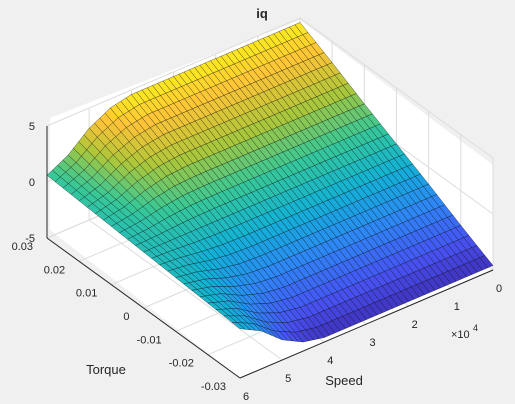 Image resolution: width=515 pixels, height=404 pixels. I want to click on torque-axis-line, so click(143, 308).